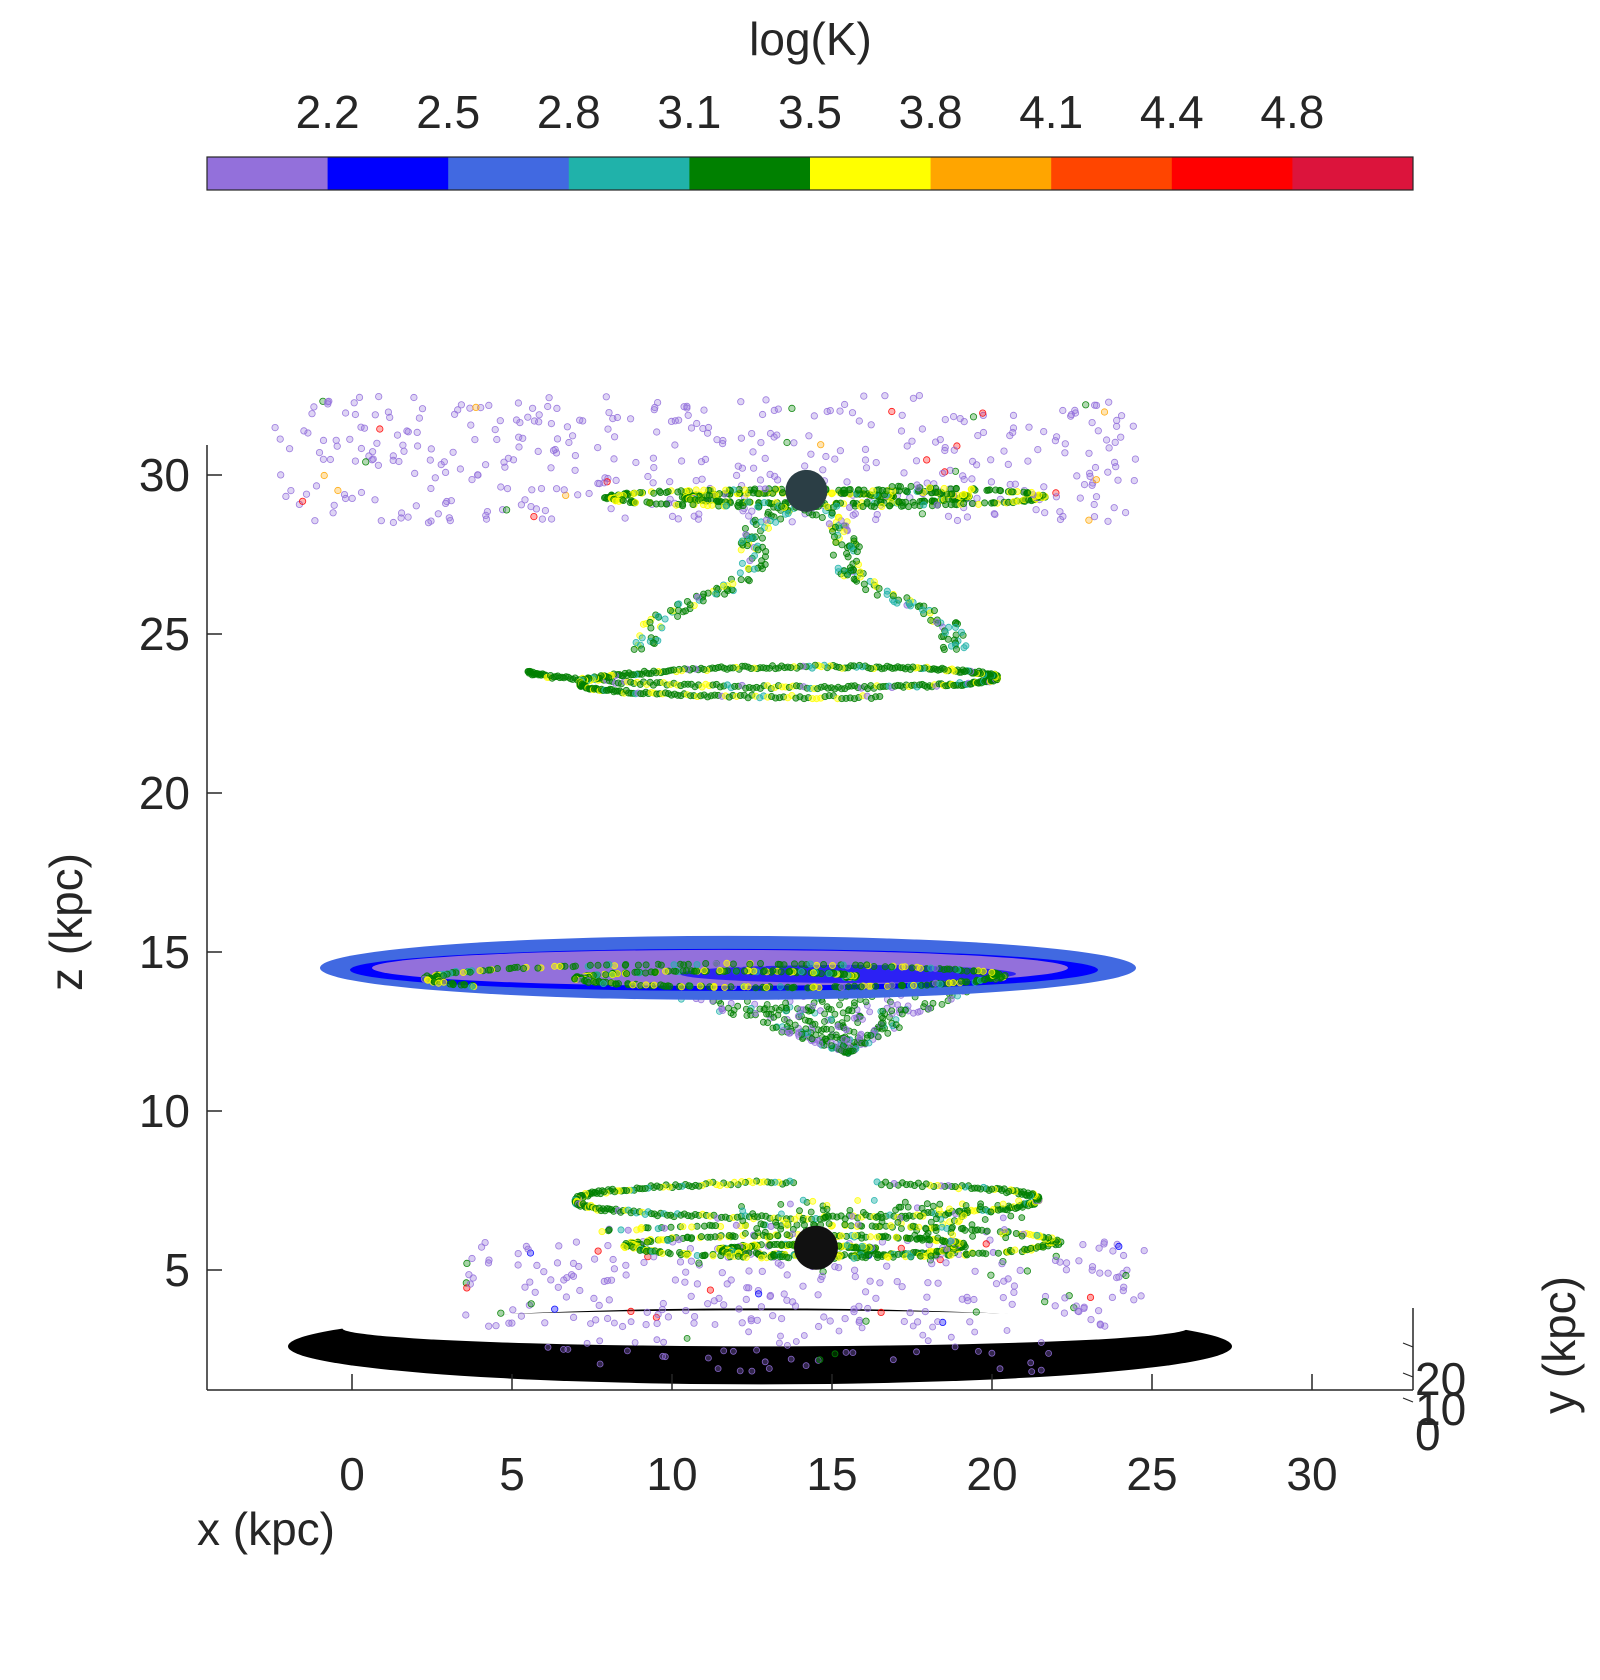  What do you see at coordinates (689, 112) in the screenshot?
I see `colorbar-tick-label: 3.1` at bounding box center [689, 112].